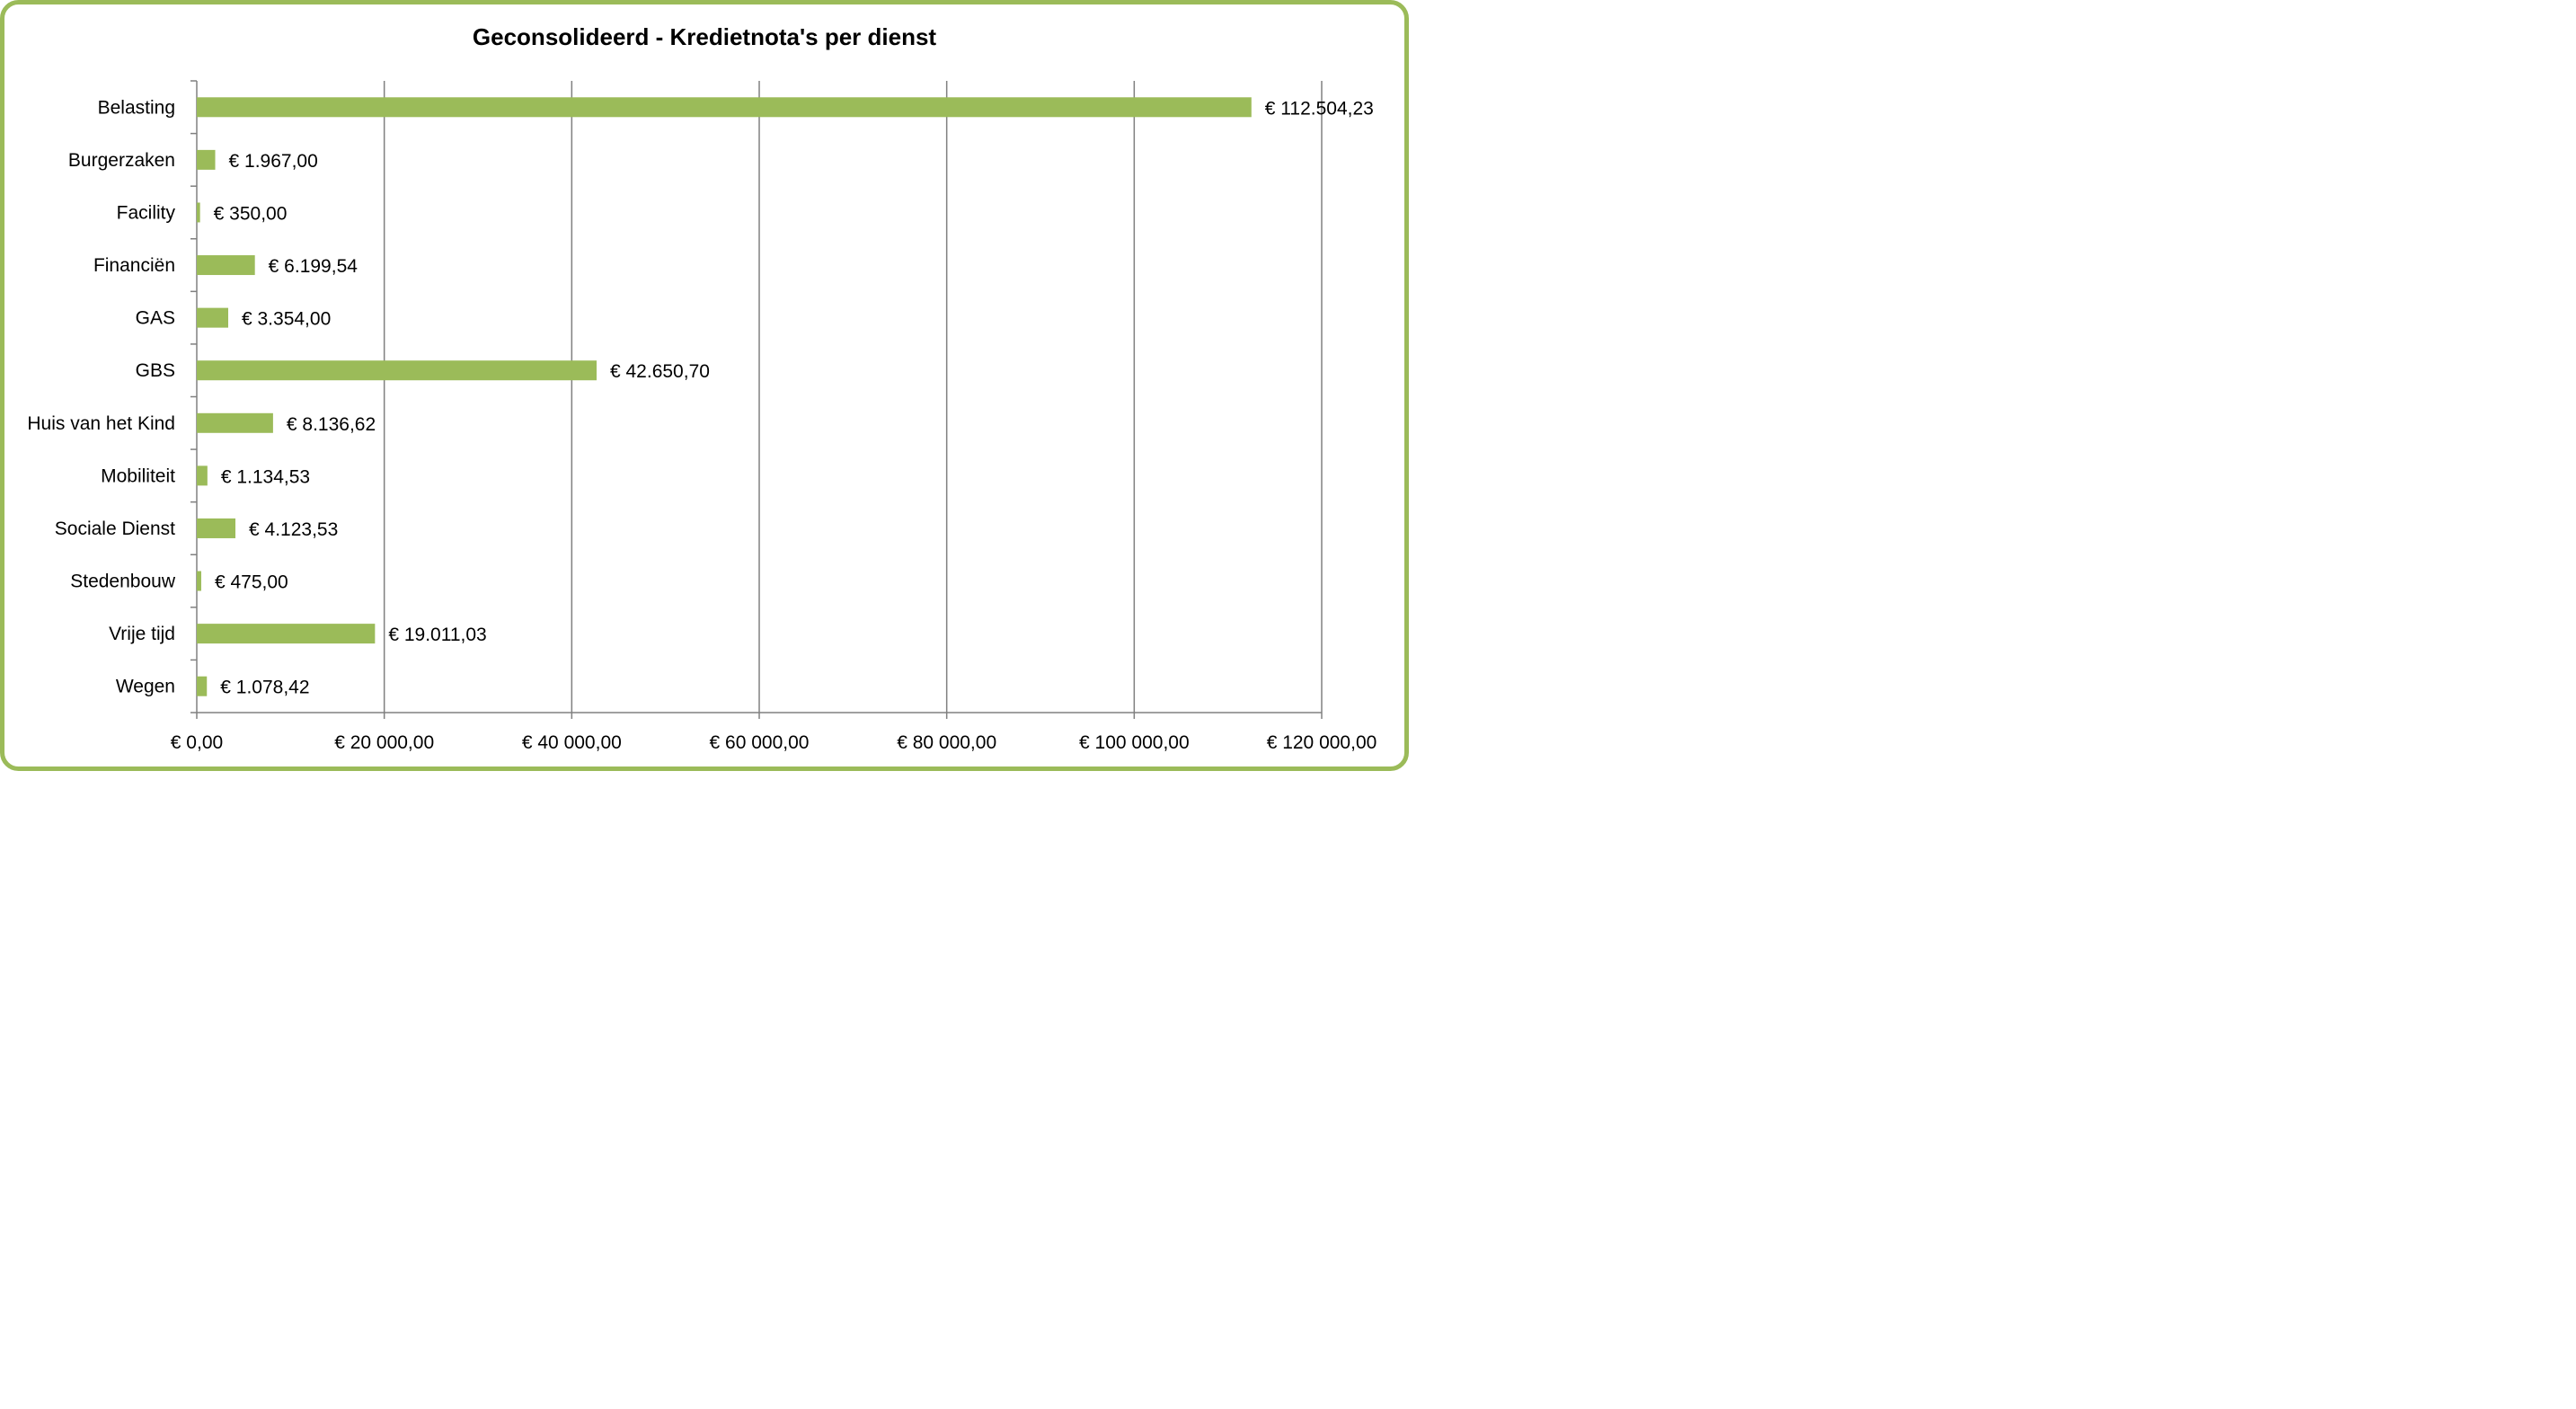  What do you see at coordinates (572, 742) in the screenshot?
I see `x-tick-label: € 40 000,00` at bounding box center [572, 742].